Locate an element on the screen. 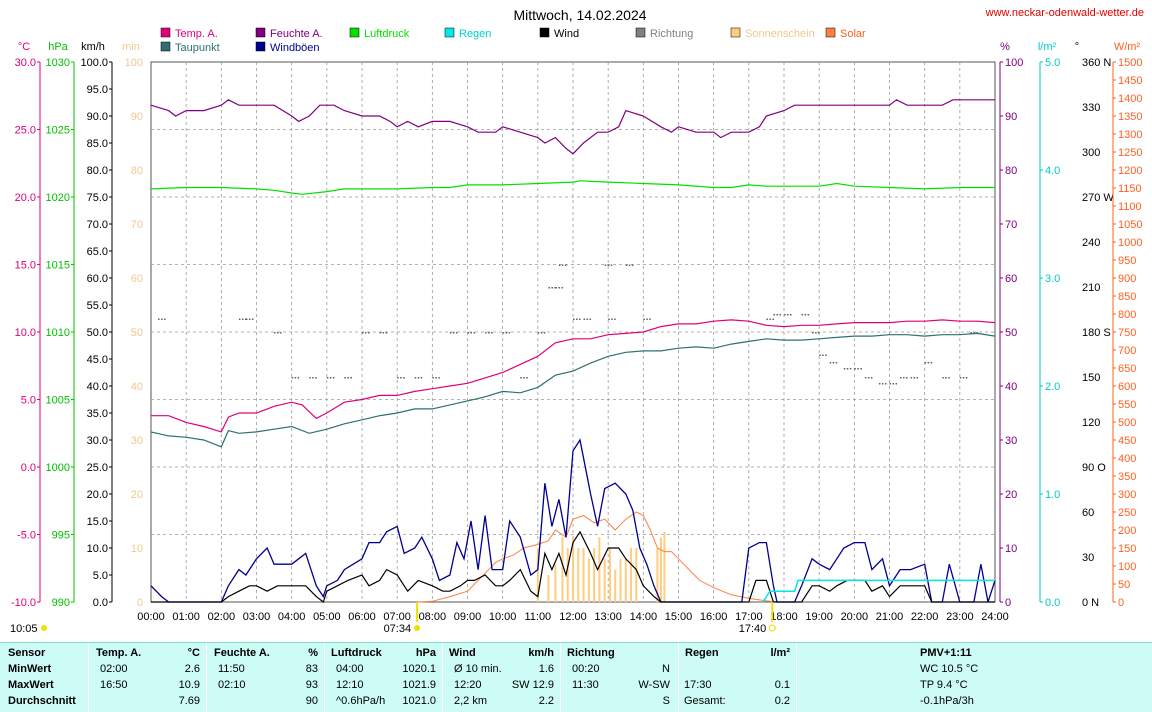 This screenshot has width=1152, height=712. solar-tick-label: 450 is located at coordinates (1127, 441).